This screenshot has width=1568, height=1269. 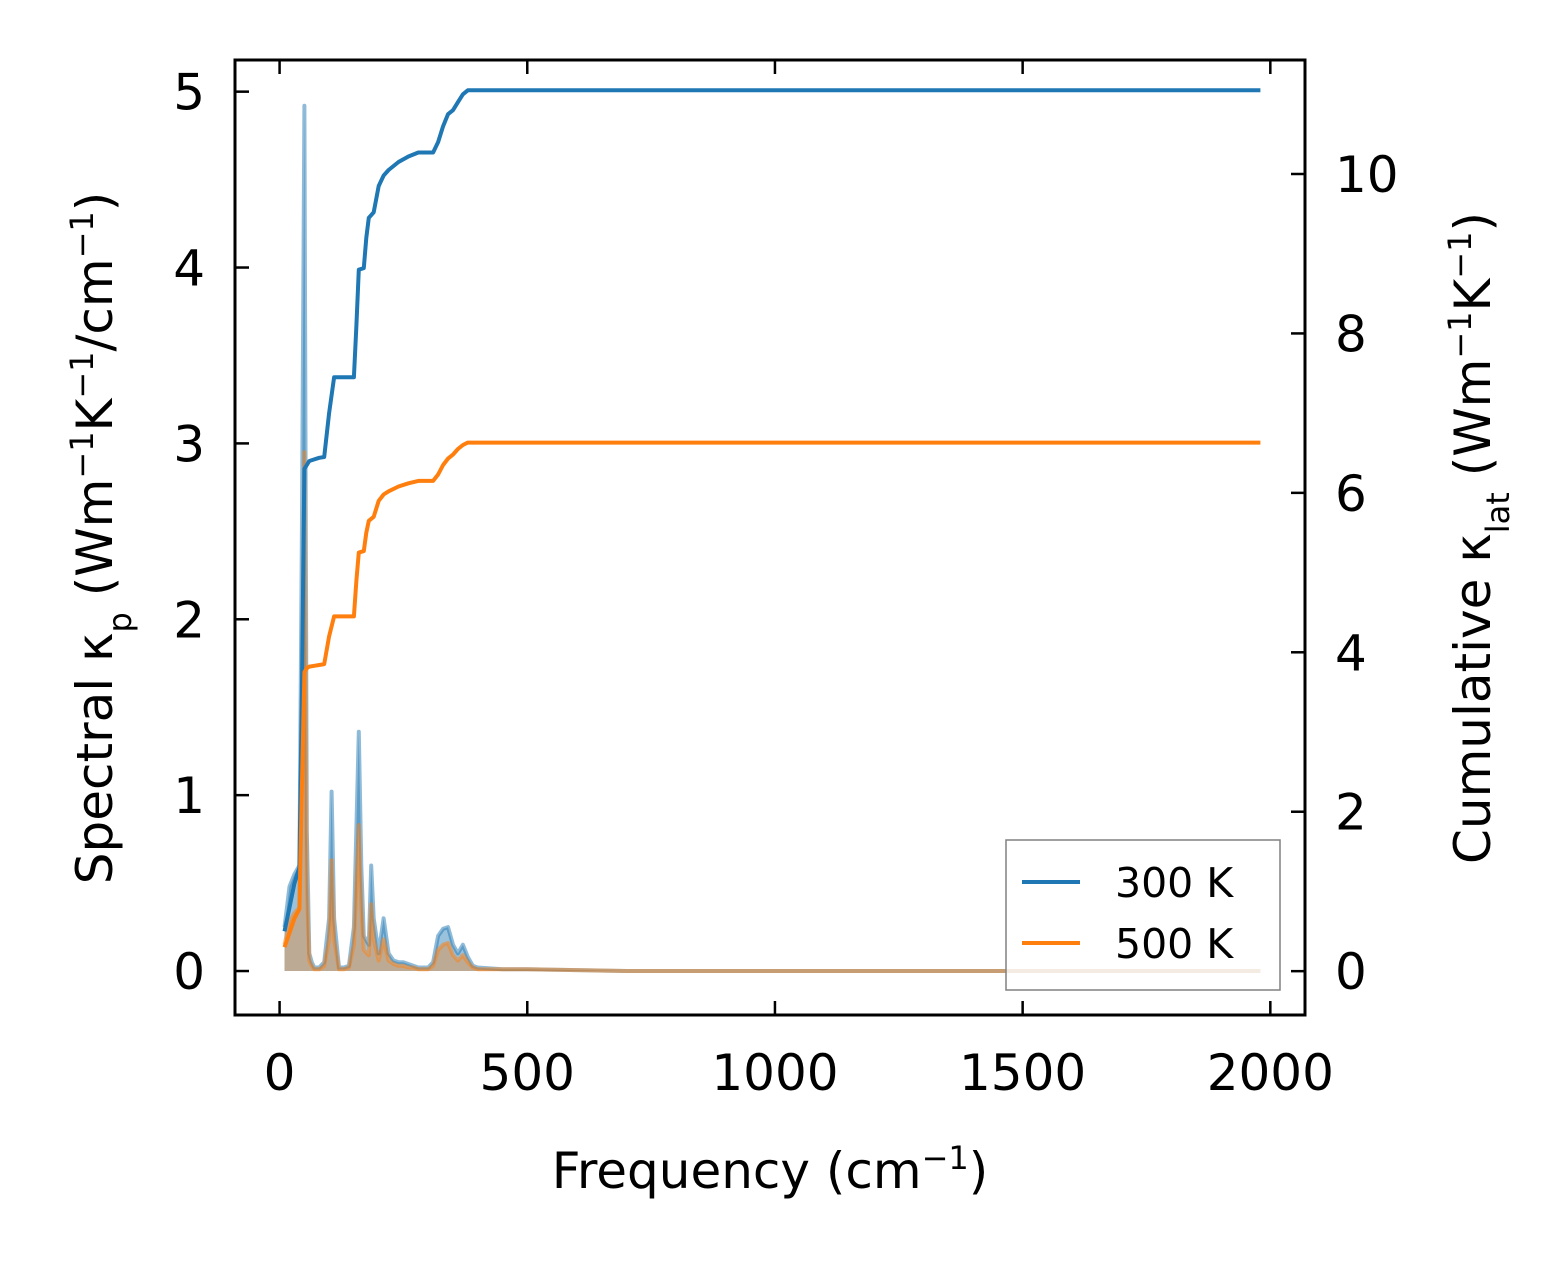 What do you see at coordinates (1174, 883) in the screenshot?
I see `legend-label-300k: 300 K` at bounding box center [1174, 883].